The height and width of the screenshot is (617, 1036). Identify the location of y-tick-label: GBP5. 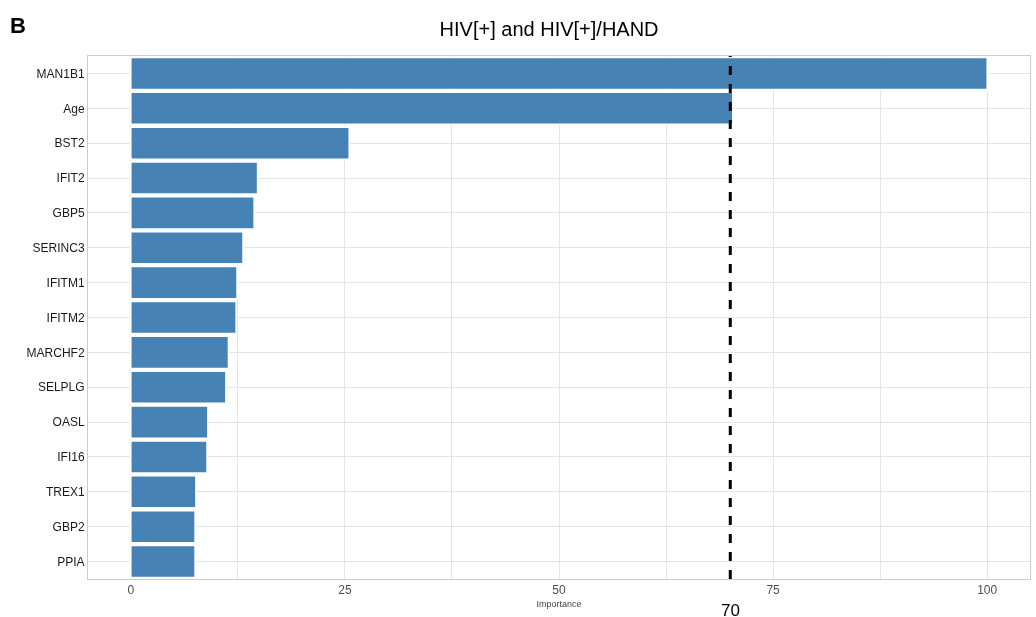
(68, 213).